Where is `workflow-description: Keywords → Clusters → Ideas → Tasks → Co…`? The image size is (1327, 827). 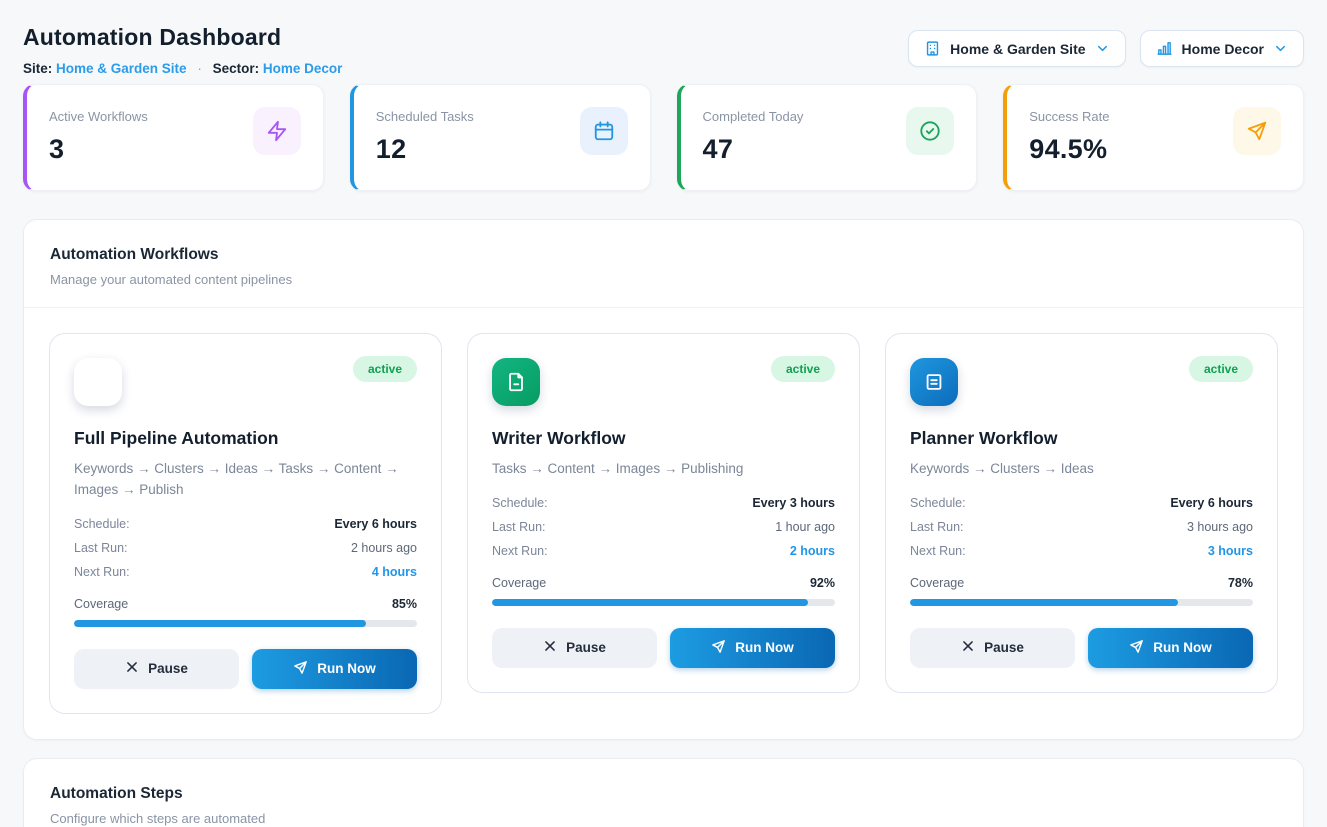
workflow-description: Keywords → Clusters → Ideas → Tasks → Co… is located at coordinates (236, 479).